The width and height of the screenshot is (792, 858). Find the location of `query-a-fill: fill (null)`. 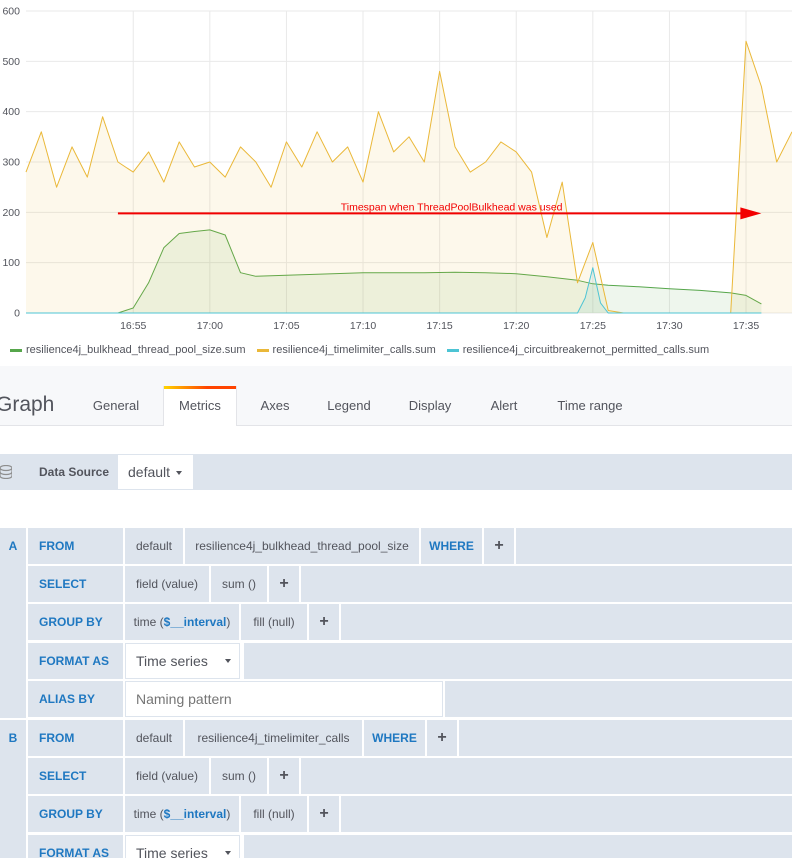

query-a-fill: fill (null) is located at coordinates (274, 622).